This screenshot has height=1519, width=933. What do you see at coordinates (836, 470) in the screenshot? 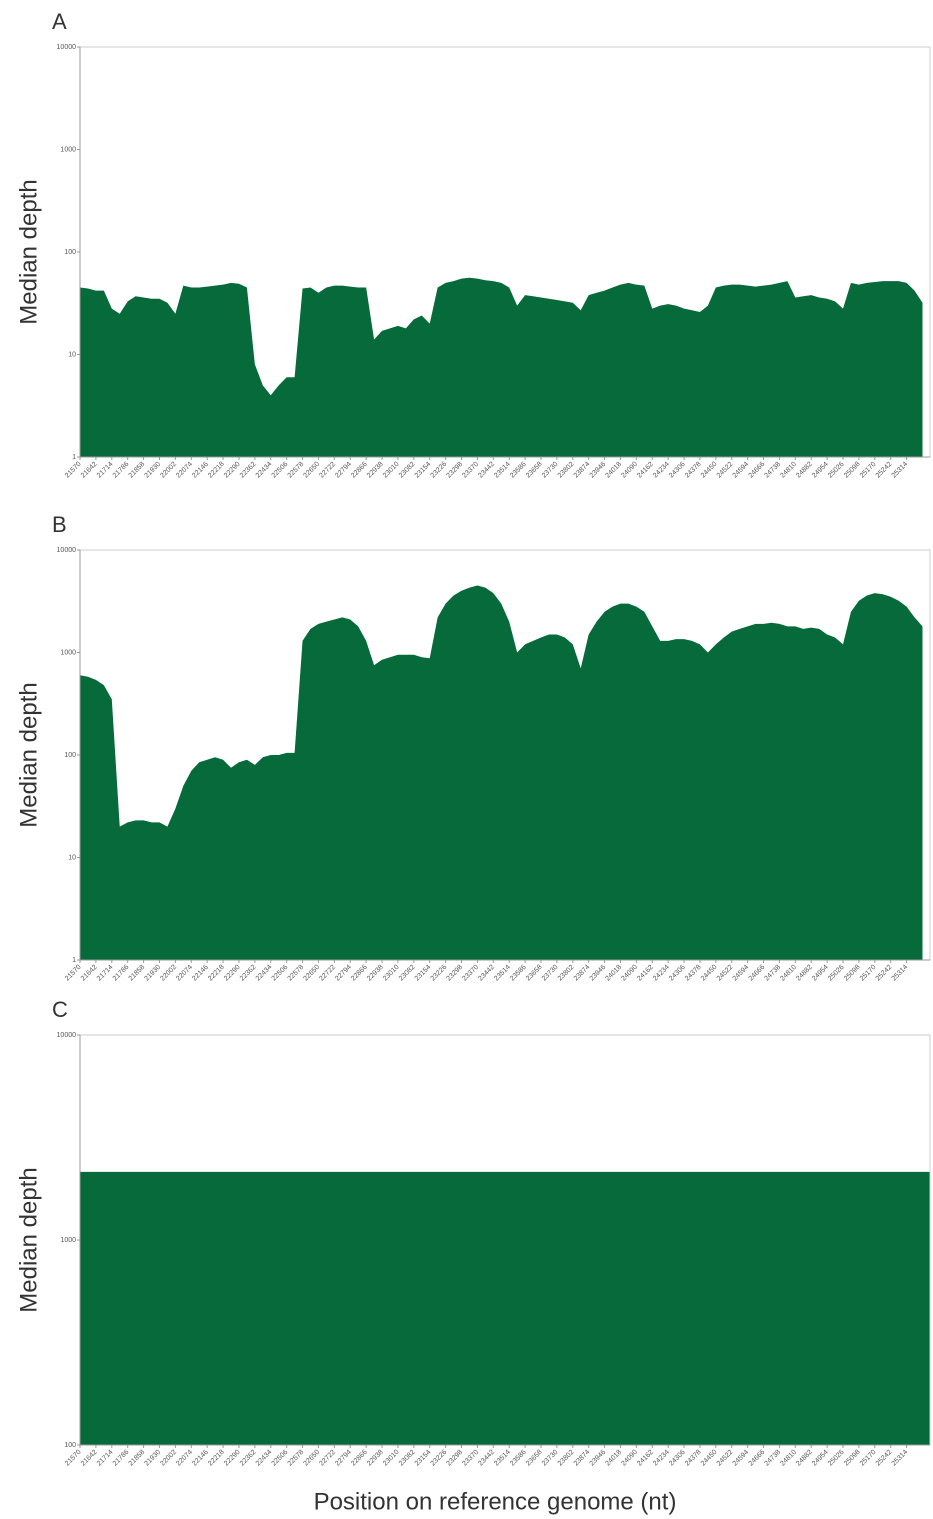
I see `x-tick-label: 25026` at bounding box center [836, 470].